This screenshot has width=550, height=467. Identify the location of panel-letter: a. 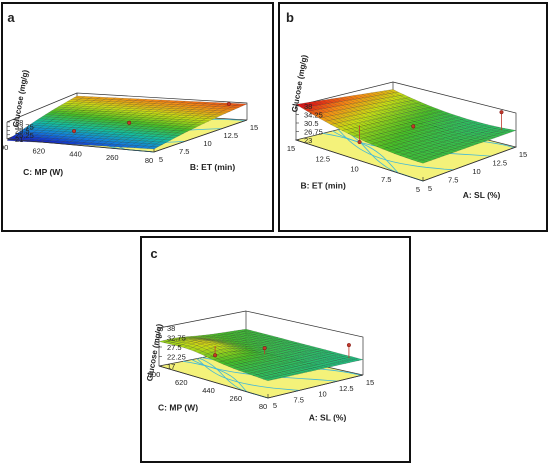
(11, 17).